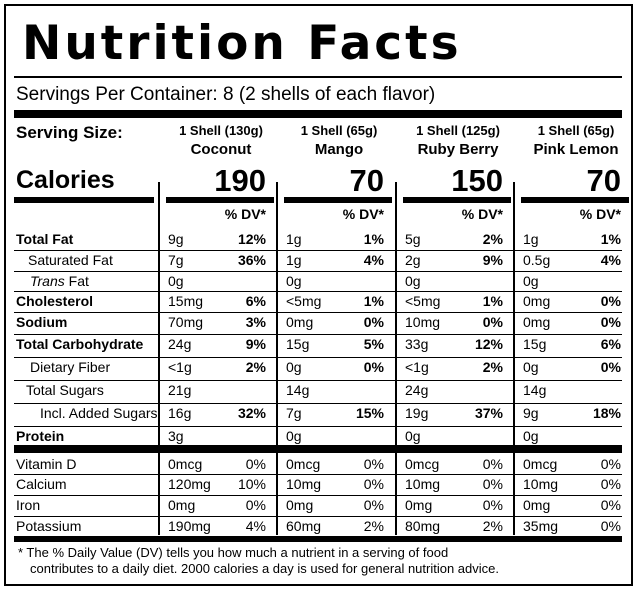  Describe the element at coordinates (255, 322) in the screenshot. I see `nutrient-dv: 3%` at that location.